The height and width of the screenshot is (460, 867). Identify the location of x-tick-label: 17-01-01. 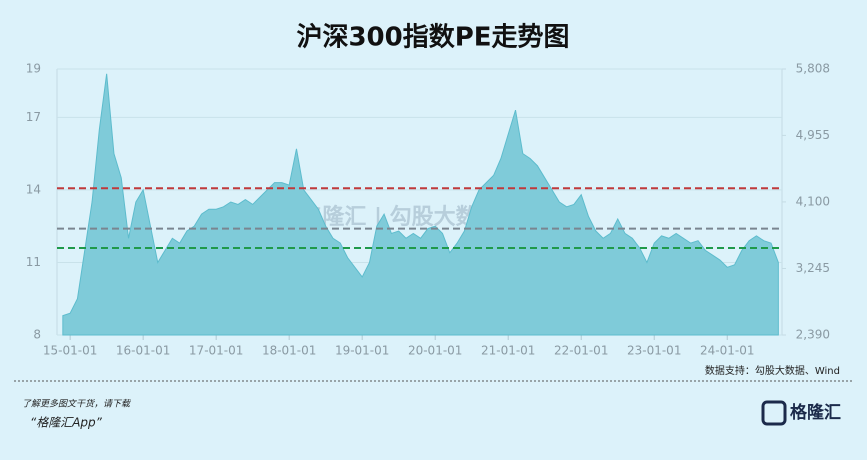
(216, 351).